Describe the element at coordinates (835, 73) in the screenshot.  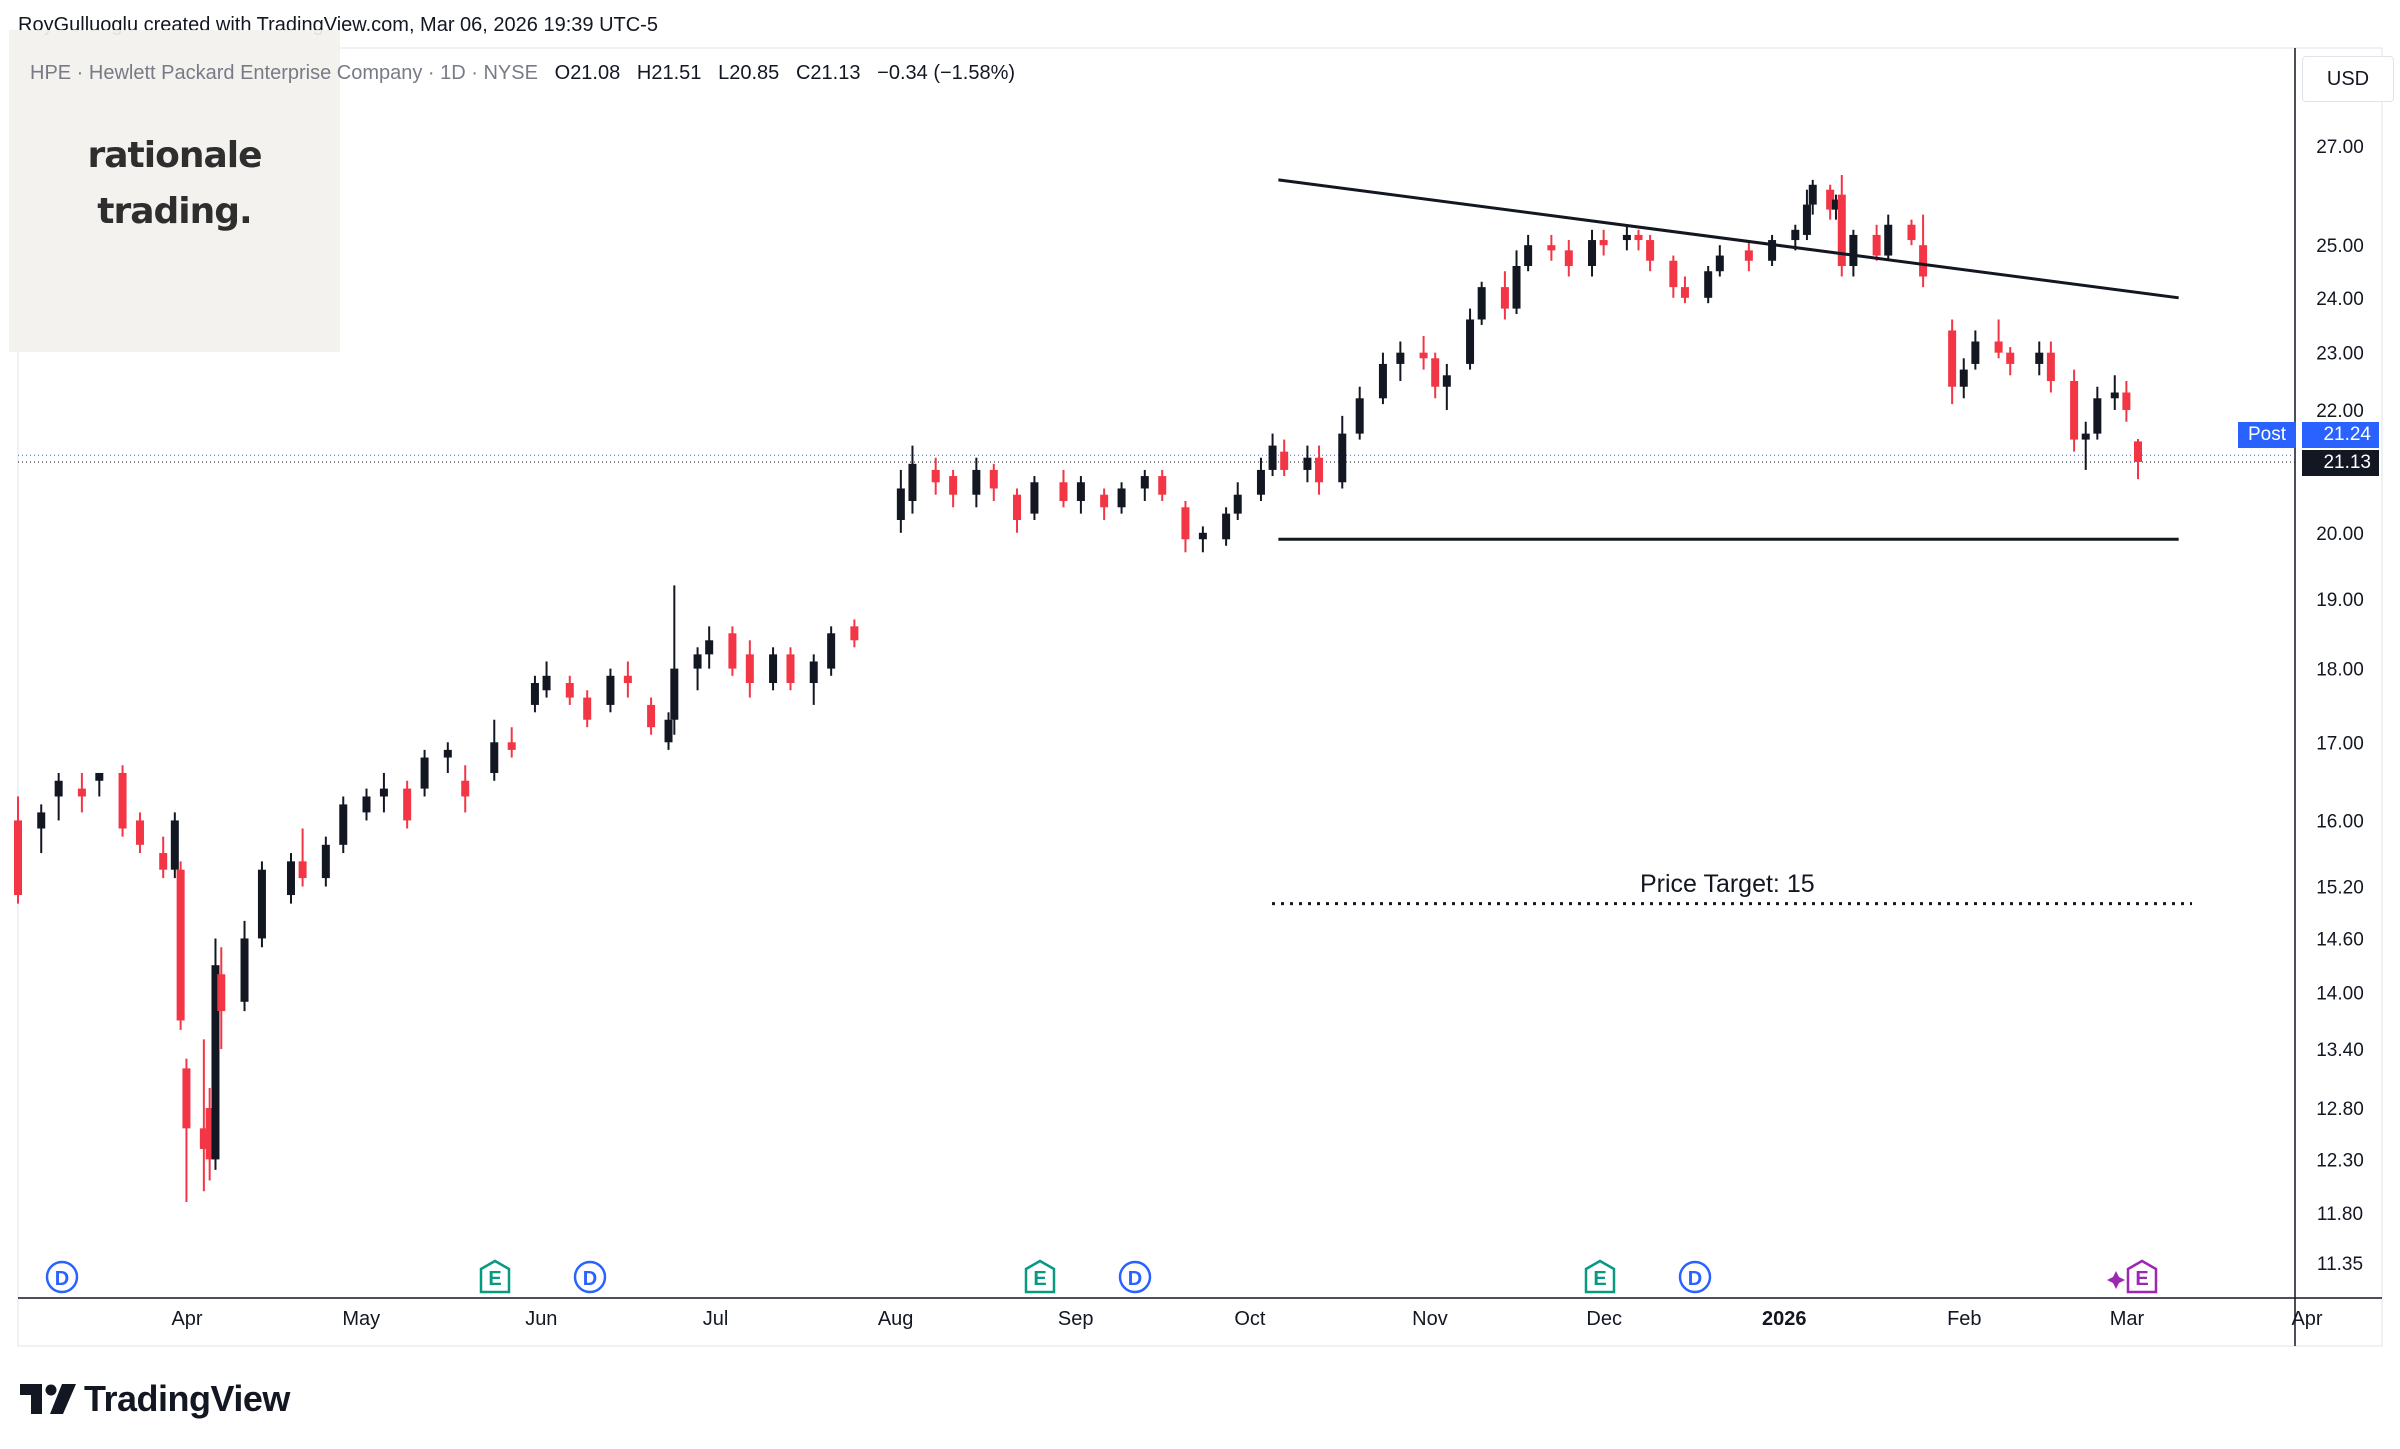
I see `close-value: 21.13` at that location.